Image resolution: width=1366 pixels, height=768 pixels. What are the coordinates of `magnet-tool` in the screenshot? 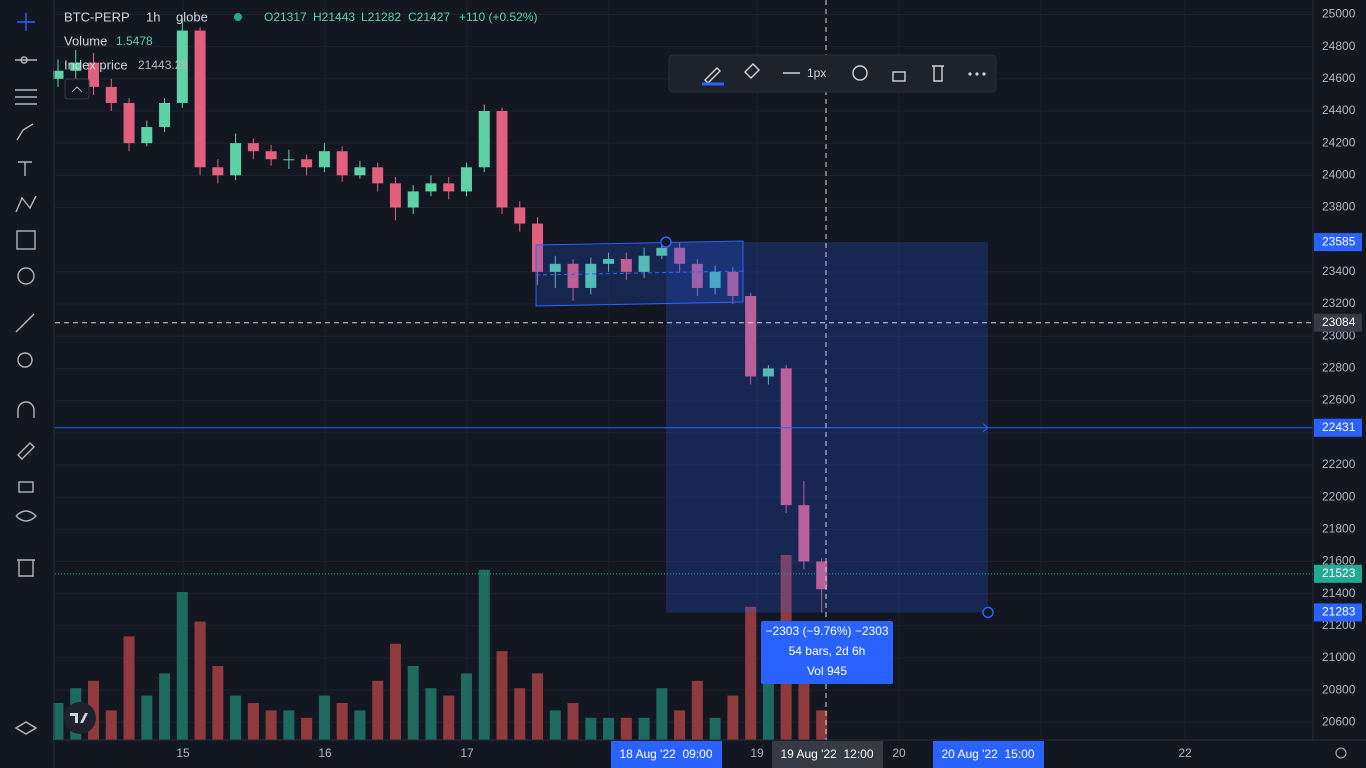 It's located at (26, 409).